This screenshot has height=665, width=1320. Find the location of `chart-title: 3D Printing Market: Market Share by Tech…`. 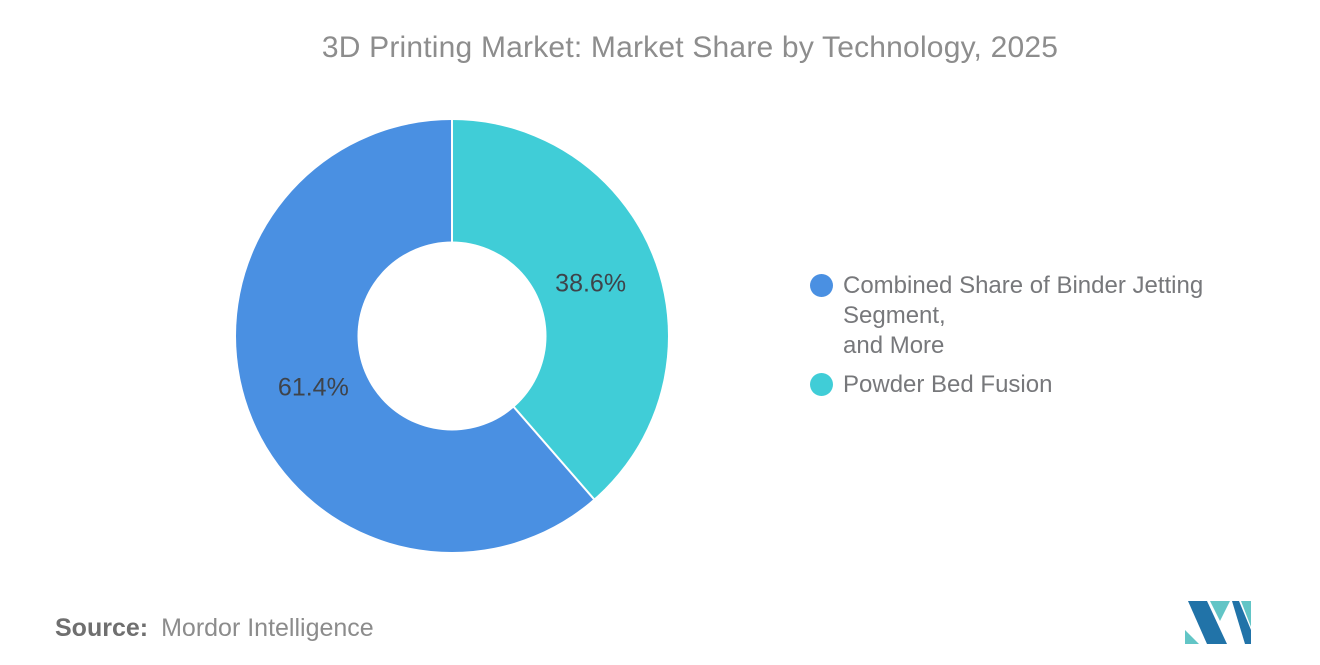

chart-title: 3D Printing Market: Market Share by Tech… is located at coordinates (690, 47).